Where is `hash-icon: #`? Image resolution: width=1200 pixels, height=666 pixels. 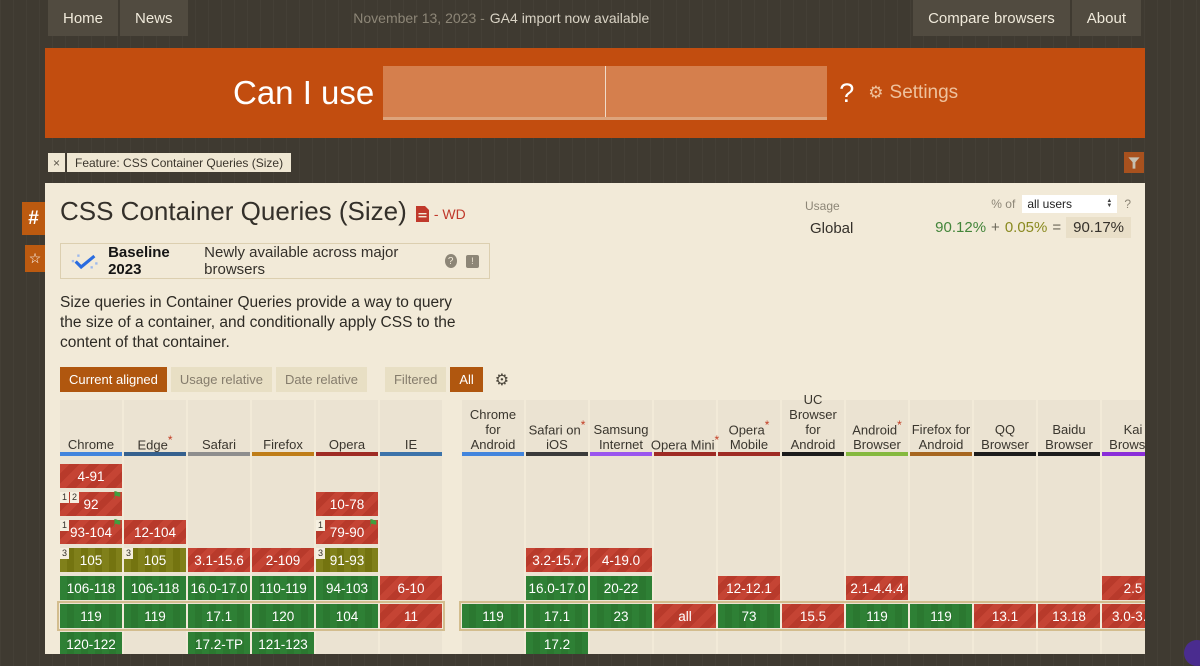
hash-icon: # is located at coordinates (33, 218).